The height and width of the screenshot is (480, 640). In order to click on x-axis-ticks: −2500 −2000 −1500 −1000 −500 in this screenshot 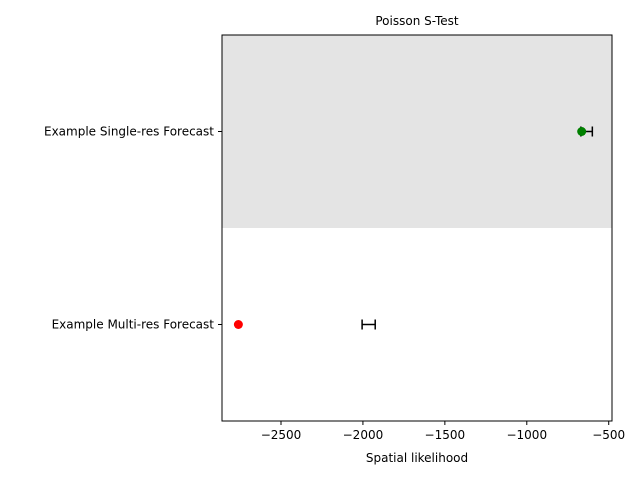, I will do `click(443, 431)`.